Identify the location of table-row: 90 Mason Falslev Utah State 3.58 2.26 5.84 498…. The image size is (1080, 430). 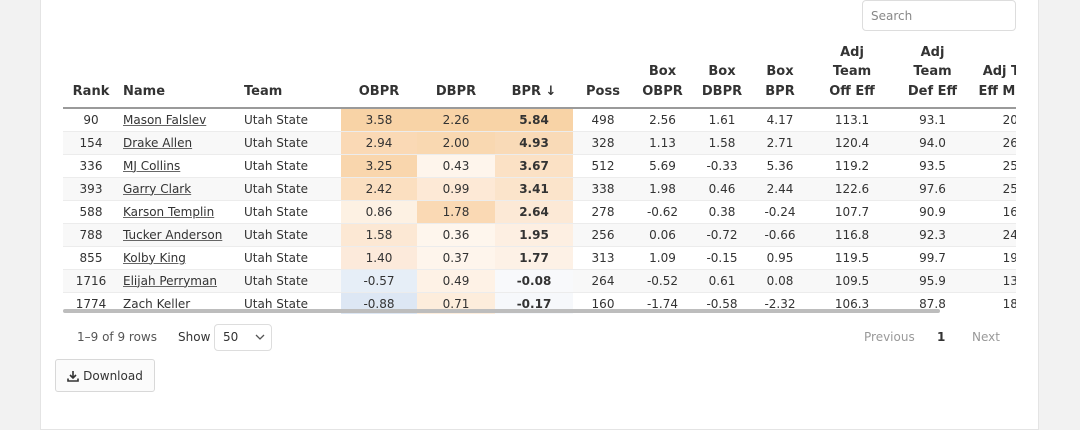
(539, 120).